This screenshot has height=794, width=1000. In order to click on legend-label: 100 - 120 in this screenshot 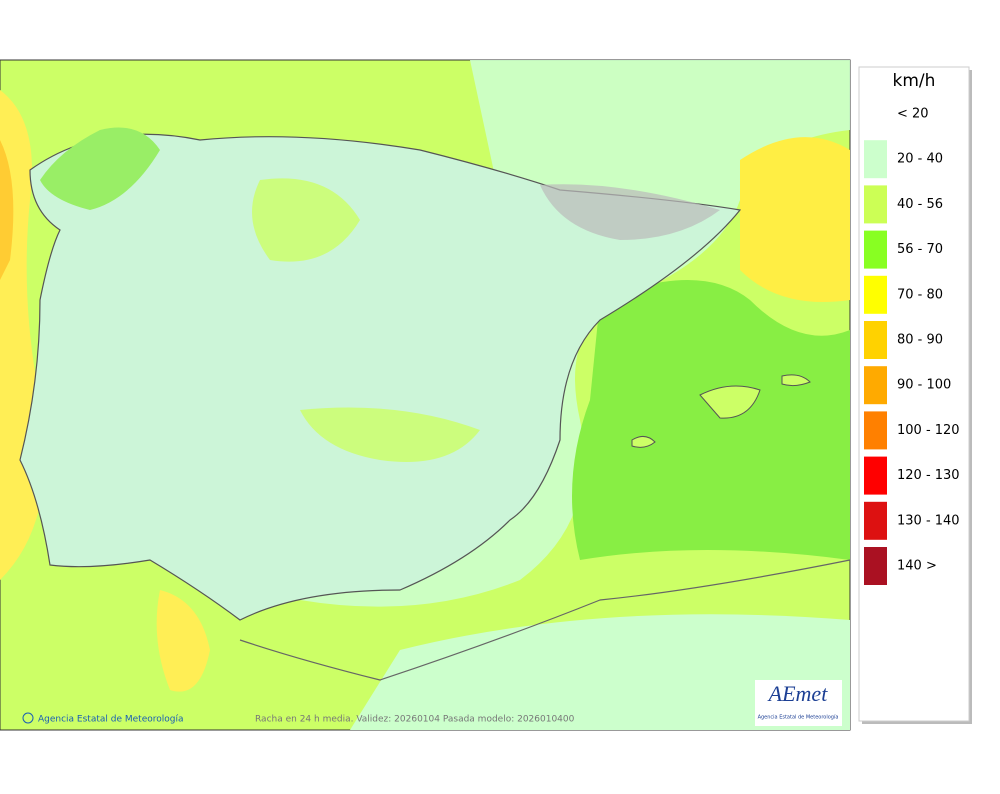, I will do `click(928, 430)`.